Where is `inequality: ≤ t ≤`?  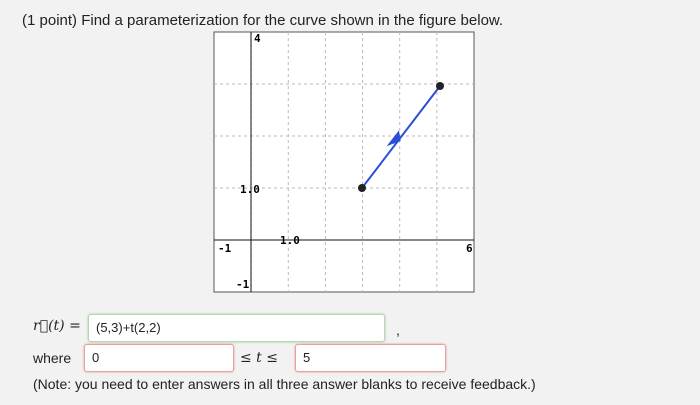 inequality: ≤ t ≤ is located at coordinates (259, 358).